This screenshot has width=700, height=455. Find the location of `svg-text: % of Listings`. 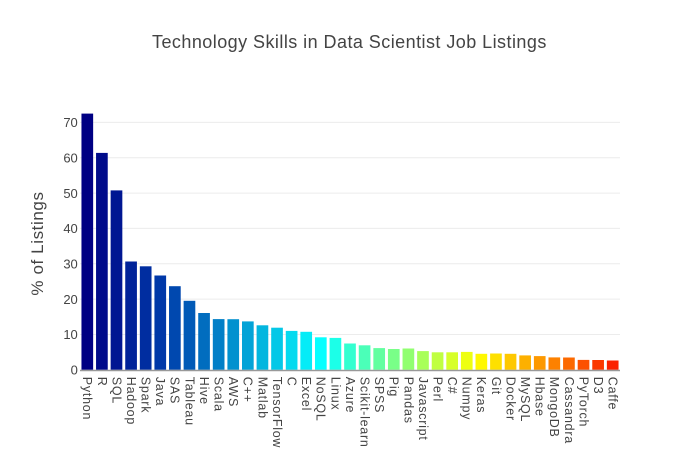

svg-text: % of Listings is located at coordinates (37, 243).